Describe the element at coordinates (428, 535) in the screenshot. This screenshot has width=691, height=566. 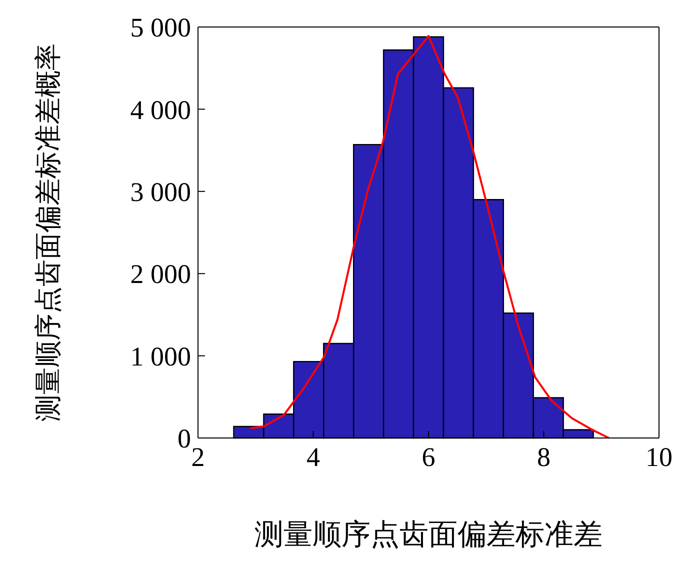
I see `x-axis-title: 测量顺序点齿面偏差标准差` at that location.